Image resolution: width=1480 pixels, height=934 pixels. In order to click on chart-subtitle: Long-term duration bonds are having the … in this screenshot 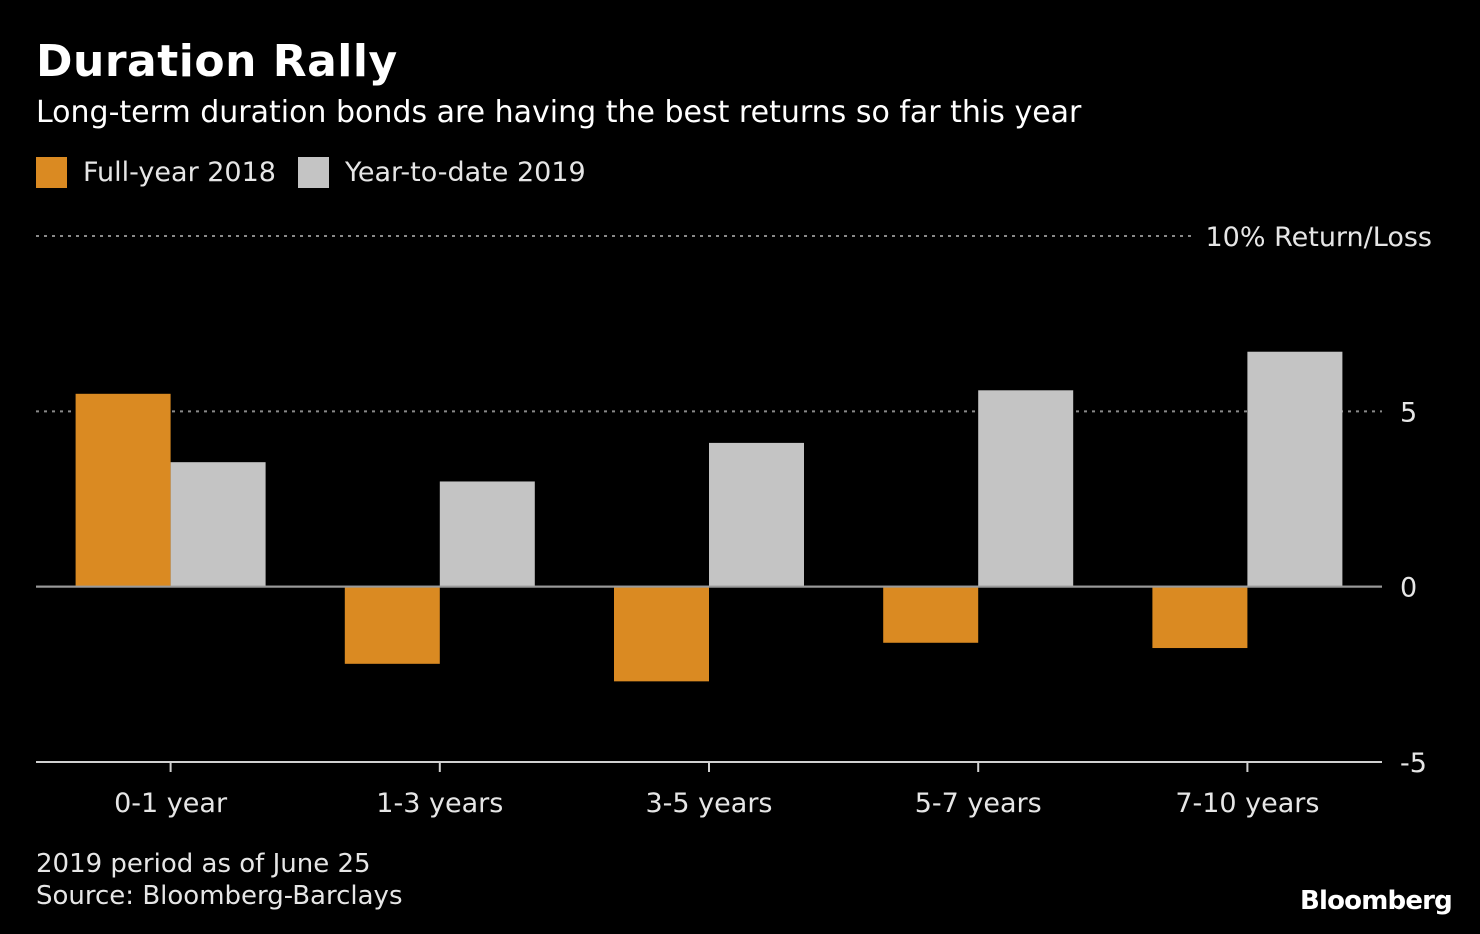, I will do `click(559, 112)`.